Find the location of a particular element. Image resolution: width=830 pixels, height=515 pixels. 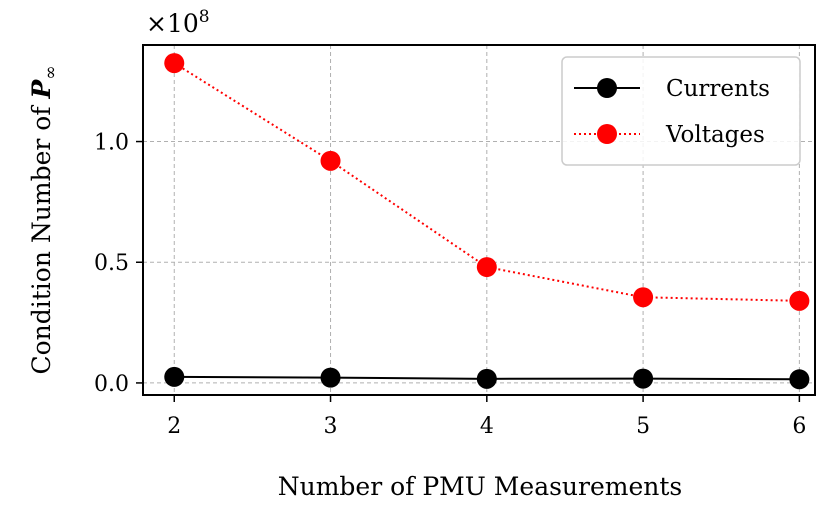

legend-item-voltages: Voltages is located at coordinates (669, 135).